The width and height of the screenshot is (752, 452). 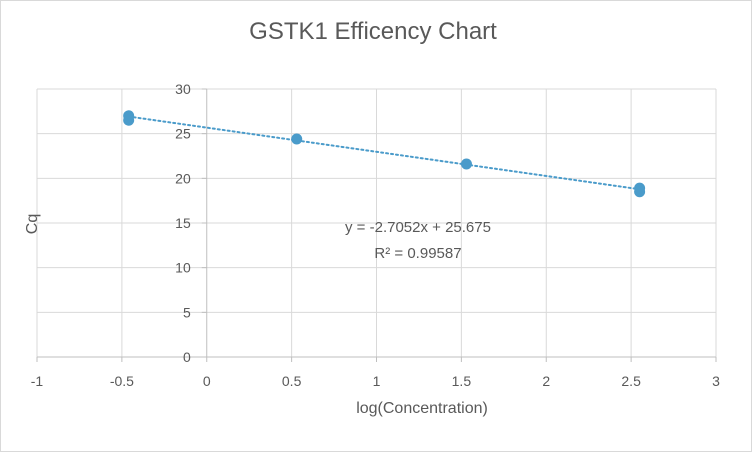 What do you see at coordinates (187, 312) in the screenshot?
I see `y-tick-label: 5` at bounding box center [187, 312].